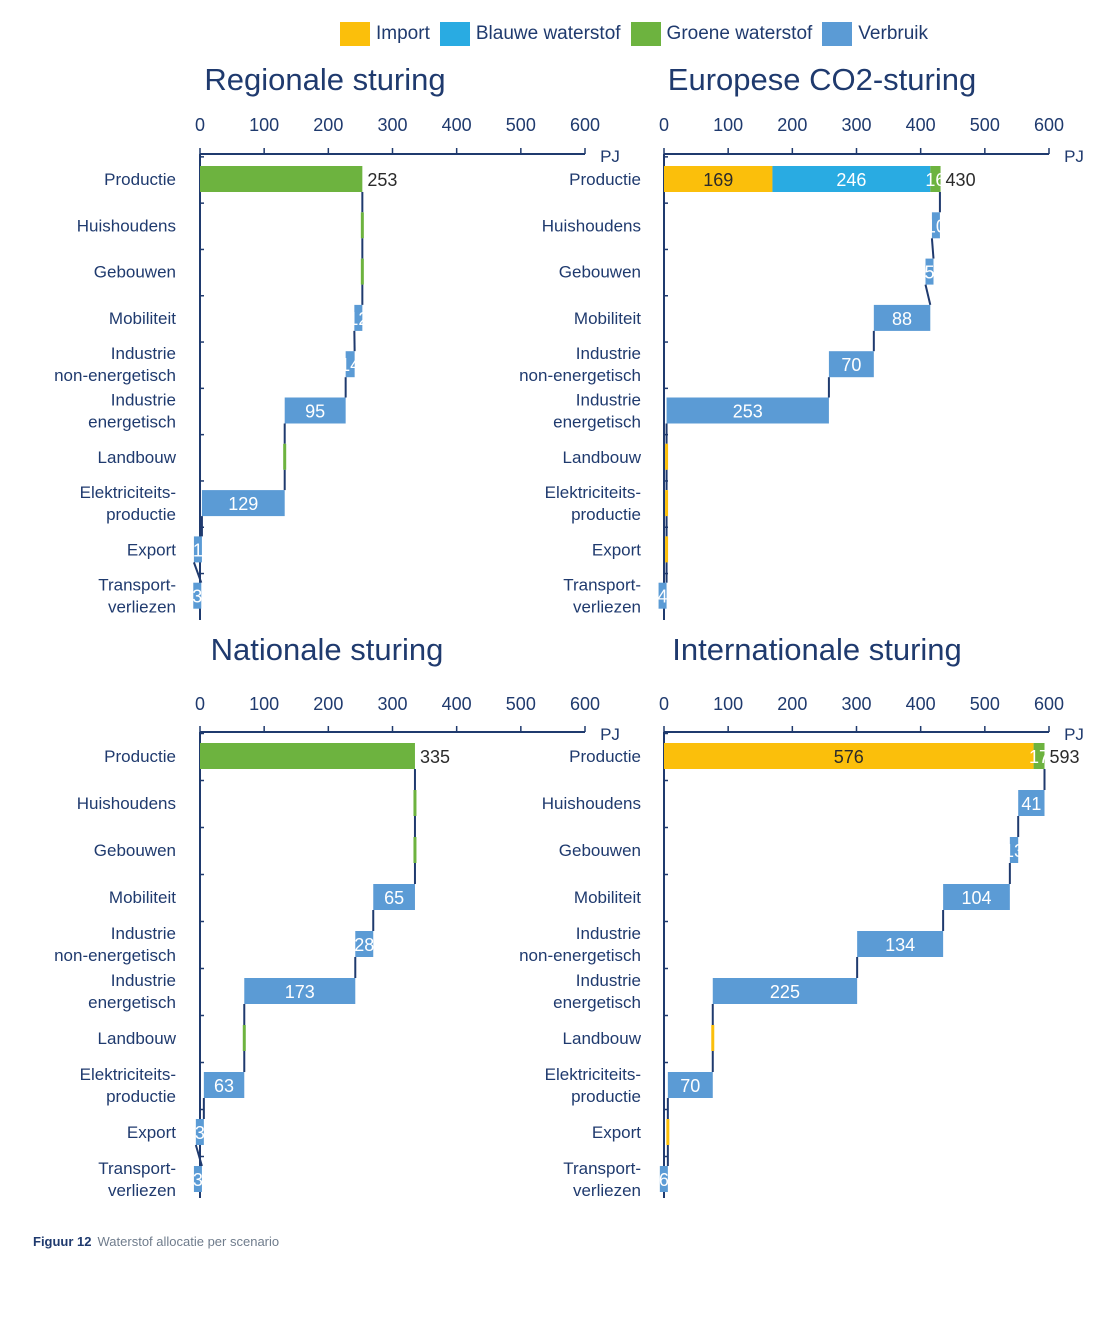 This screenshot has height=1324, width=1114. I want to click on chart-1-category-label-industrie-1: Industrie, so click(143, 353).